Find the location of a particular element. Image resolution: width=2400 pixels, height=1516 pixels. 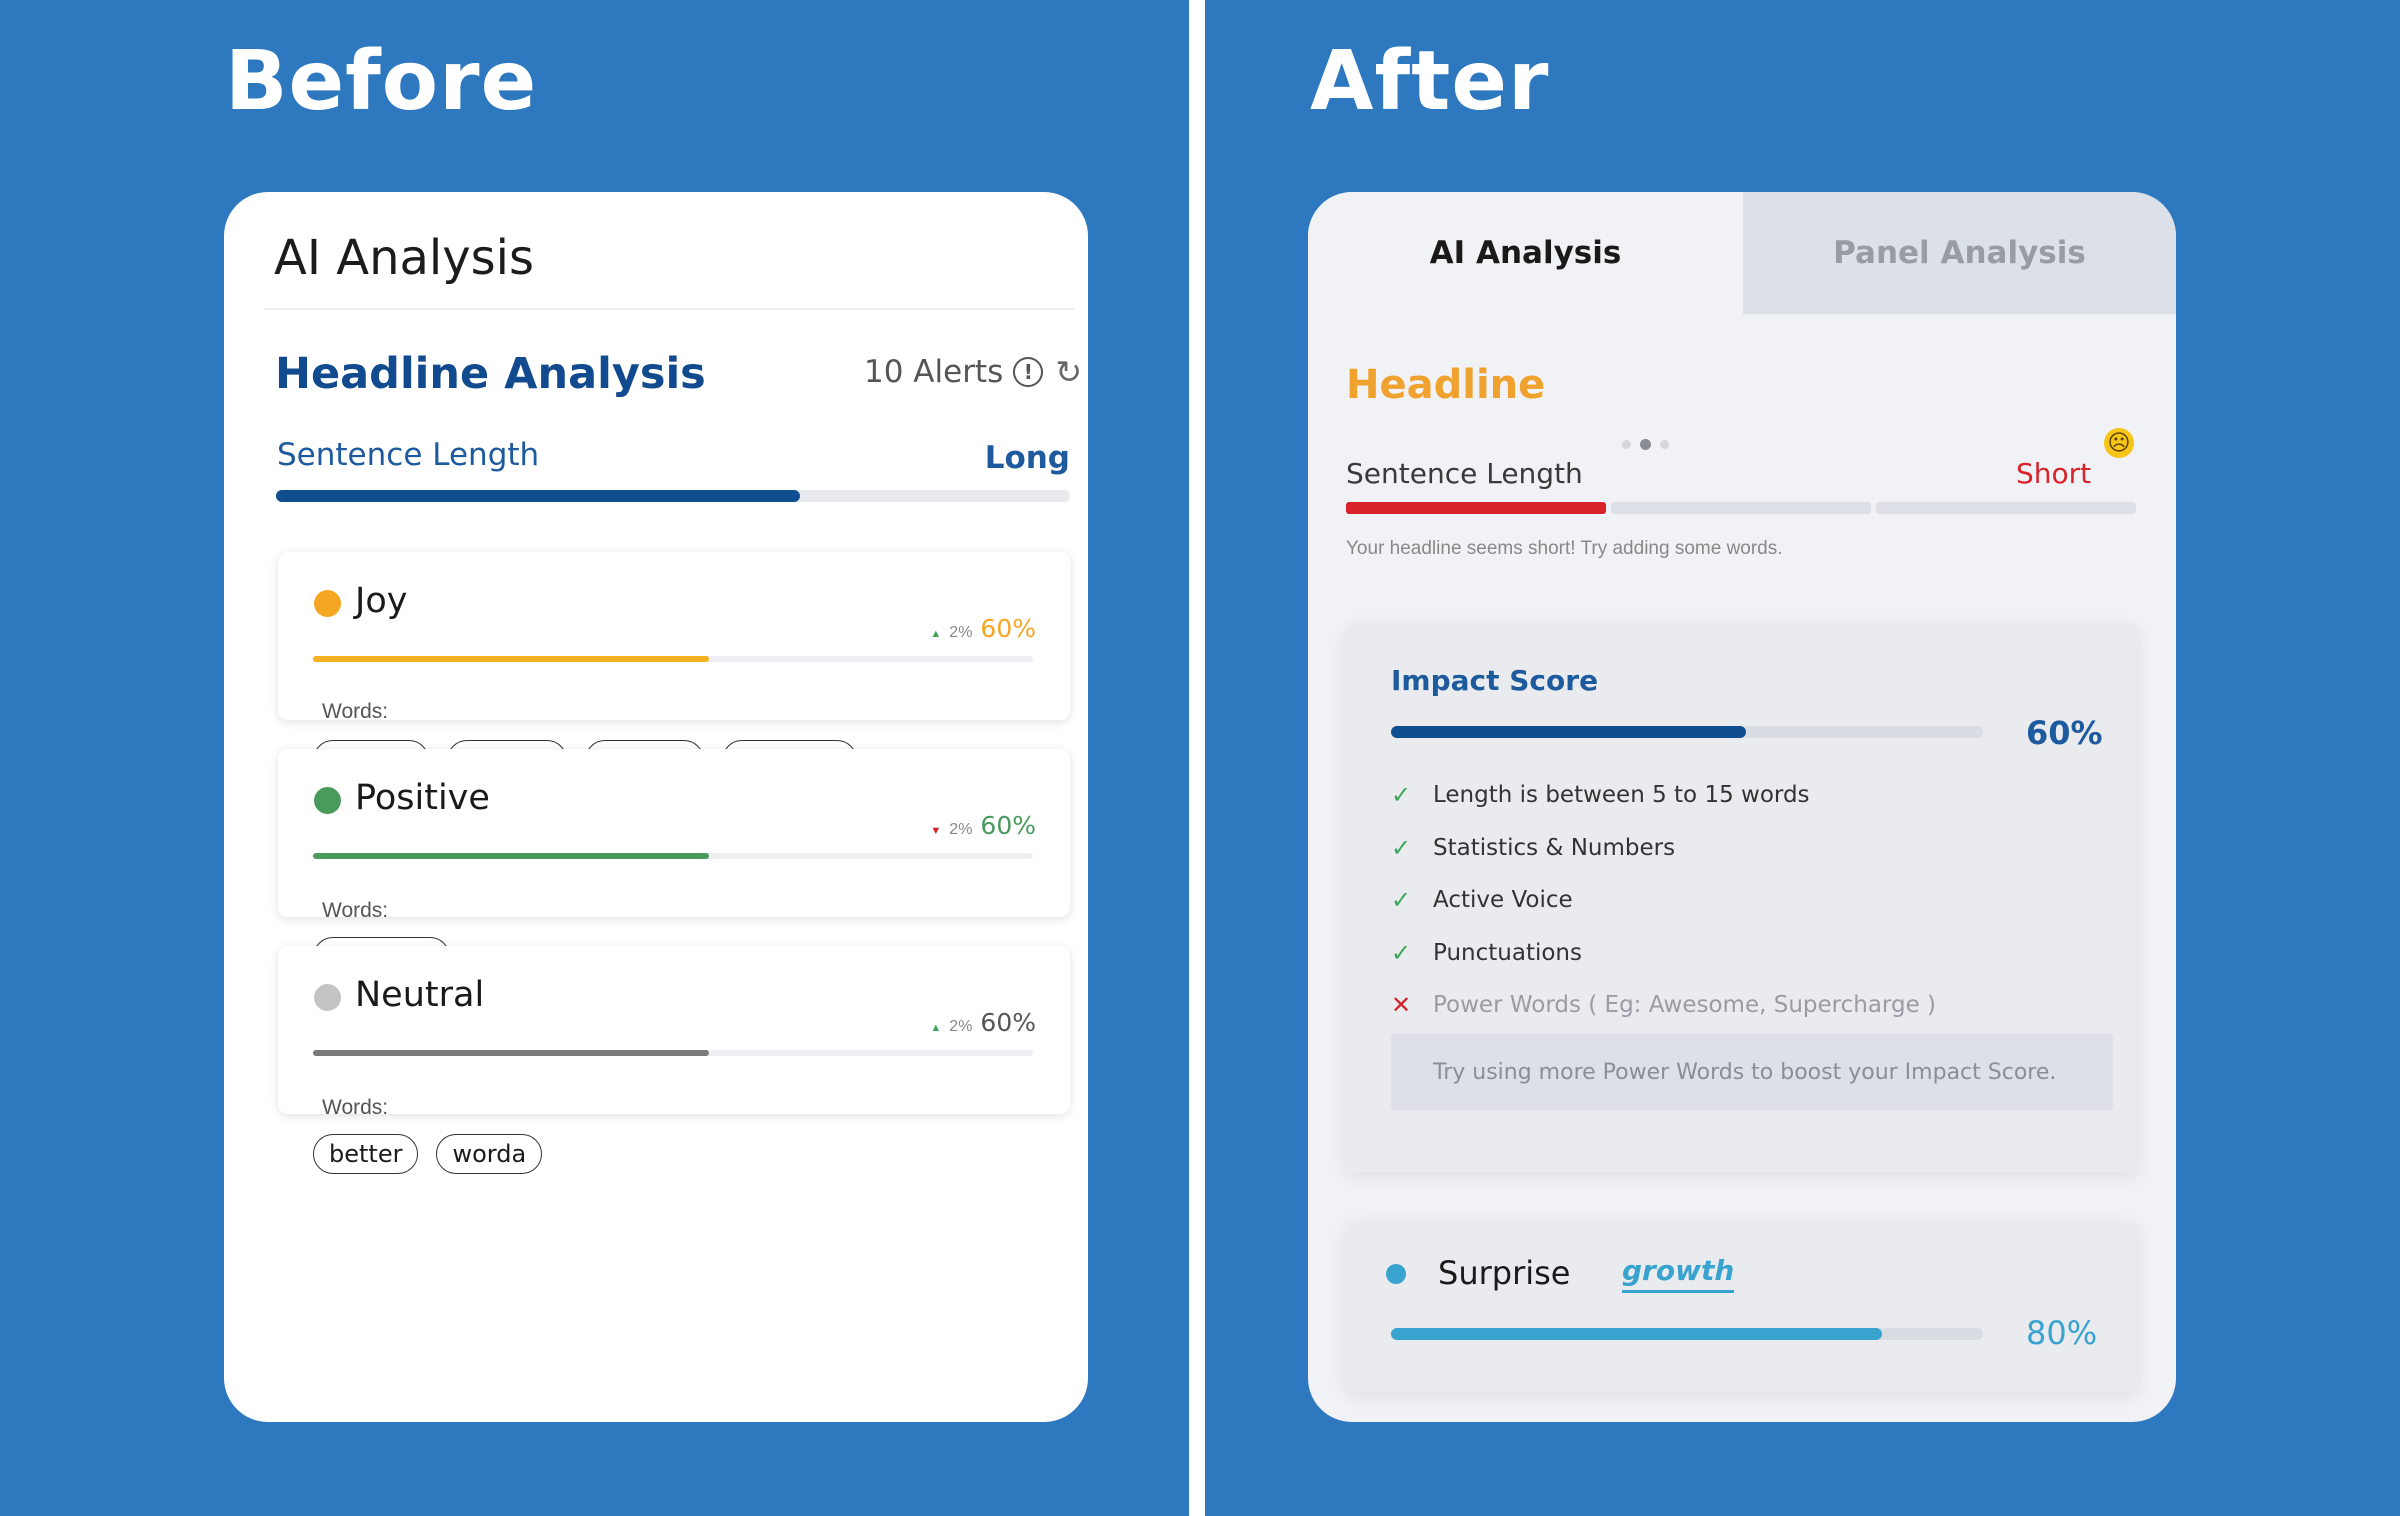

sentence-length-segmented-bar is located at coordinates (1741, 508).